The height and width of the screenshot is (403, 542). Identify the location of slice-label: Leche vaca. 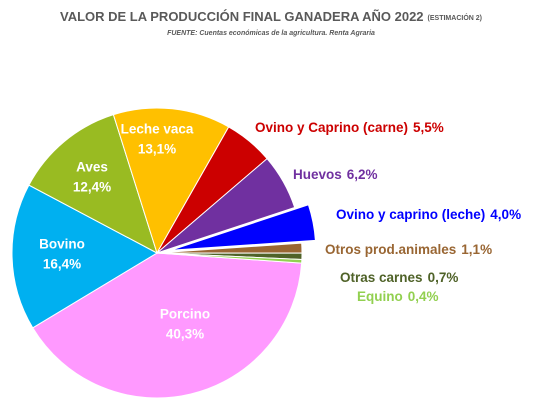
(157, 129).